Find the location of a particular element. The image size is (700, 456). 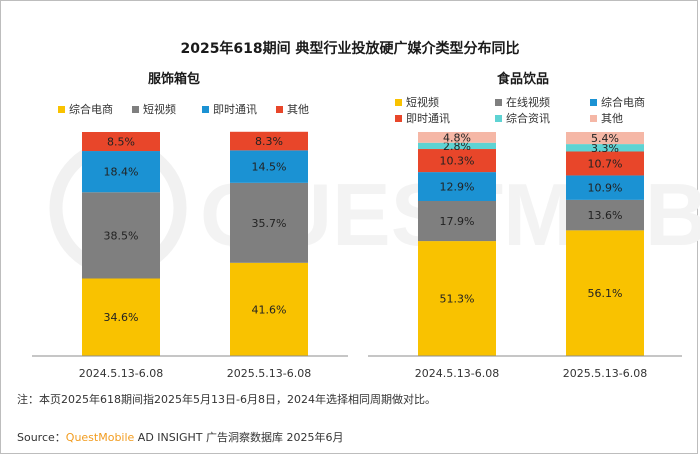

data-label: 10.3% is located at coordinates (457, 161).